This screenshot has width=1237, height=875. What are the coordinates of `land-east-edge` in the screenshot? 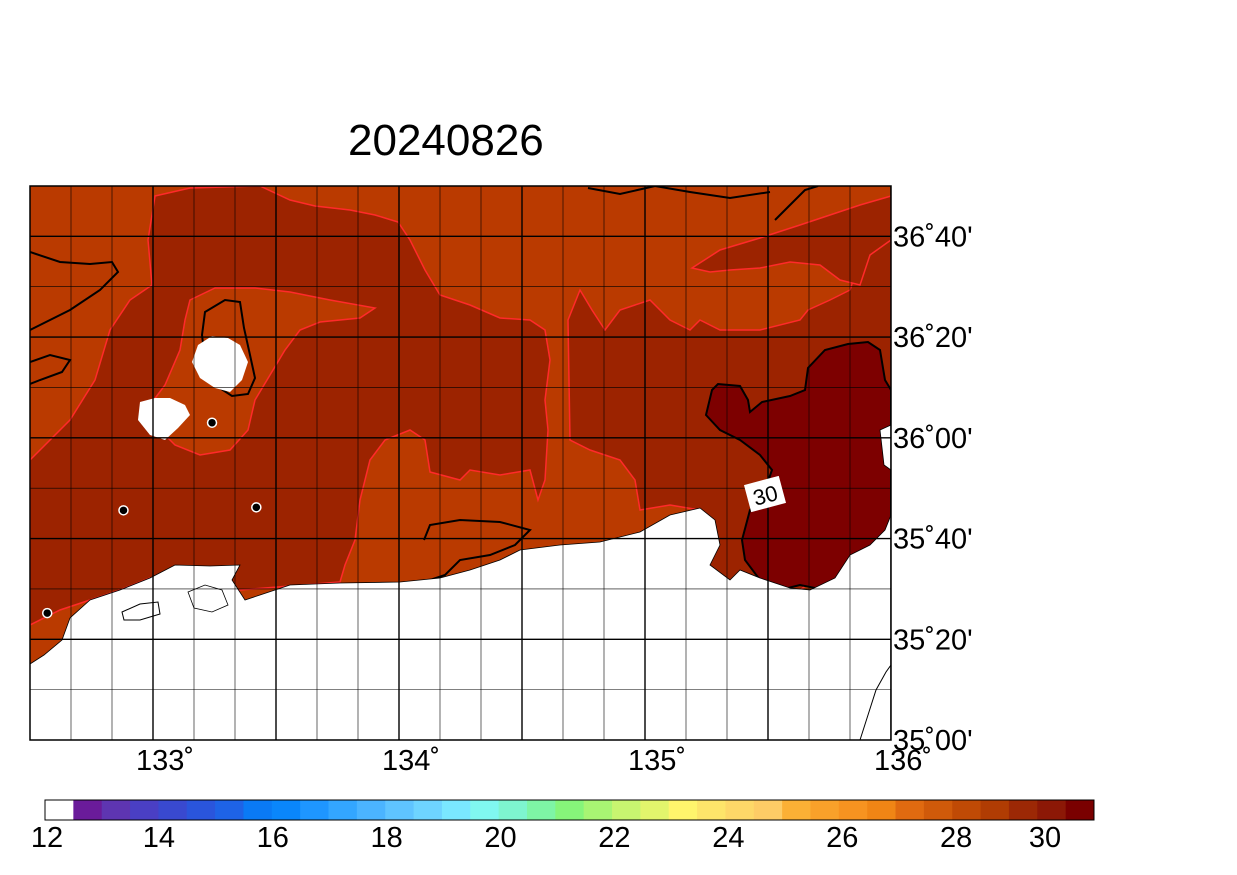 It's located at (885, 447).